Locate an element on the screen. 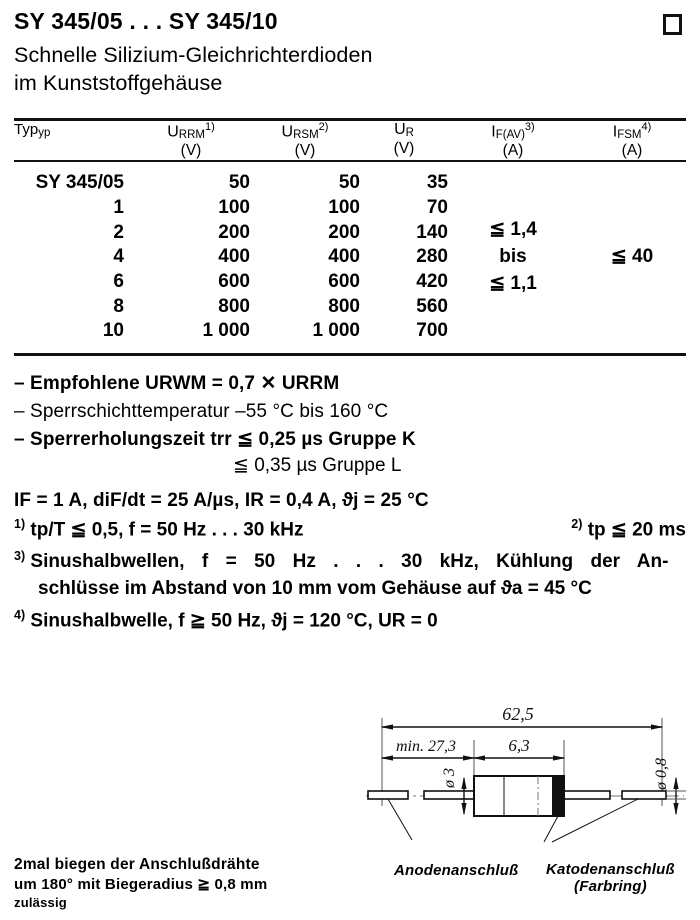  anode-lead-segment-outer is located at coordinates (388, 795).